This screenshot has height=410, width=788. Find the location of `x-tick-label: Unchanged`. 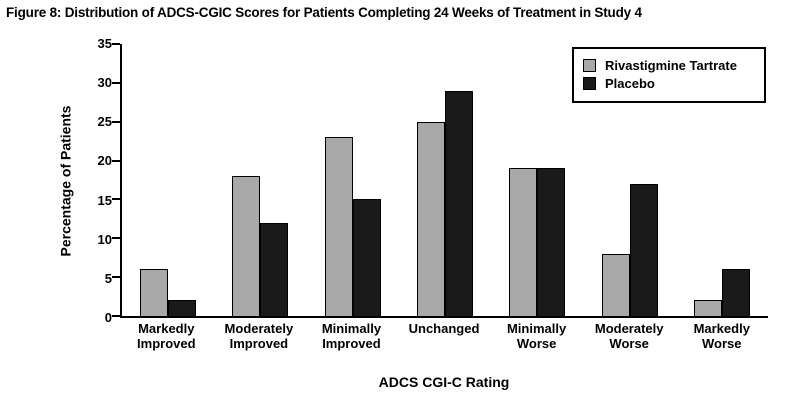

x-tick-label: Unchanged is located at coordinates (444, 328).